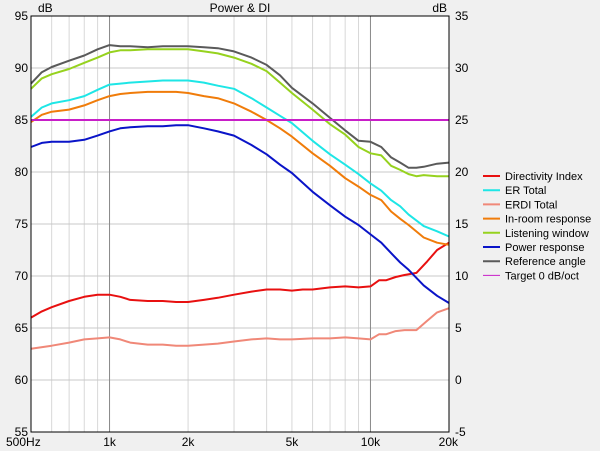 The image size is (600, 451). Describe the element at coordinates (462, 276) in the screenshot. I see `y2-tick-label: 10` at that location.